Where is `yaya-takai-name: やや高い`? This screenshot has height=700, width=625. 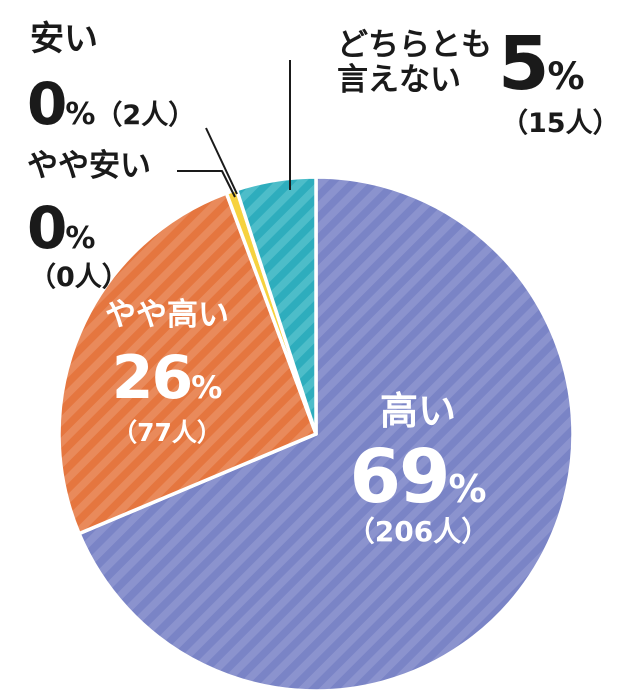
yaya-takai-name: やや高い is located at coordinates (167, 315).